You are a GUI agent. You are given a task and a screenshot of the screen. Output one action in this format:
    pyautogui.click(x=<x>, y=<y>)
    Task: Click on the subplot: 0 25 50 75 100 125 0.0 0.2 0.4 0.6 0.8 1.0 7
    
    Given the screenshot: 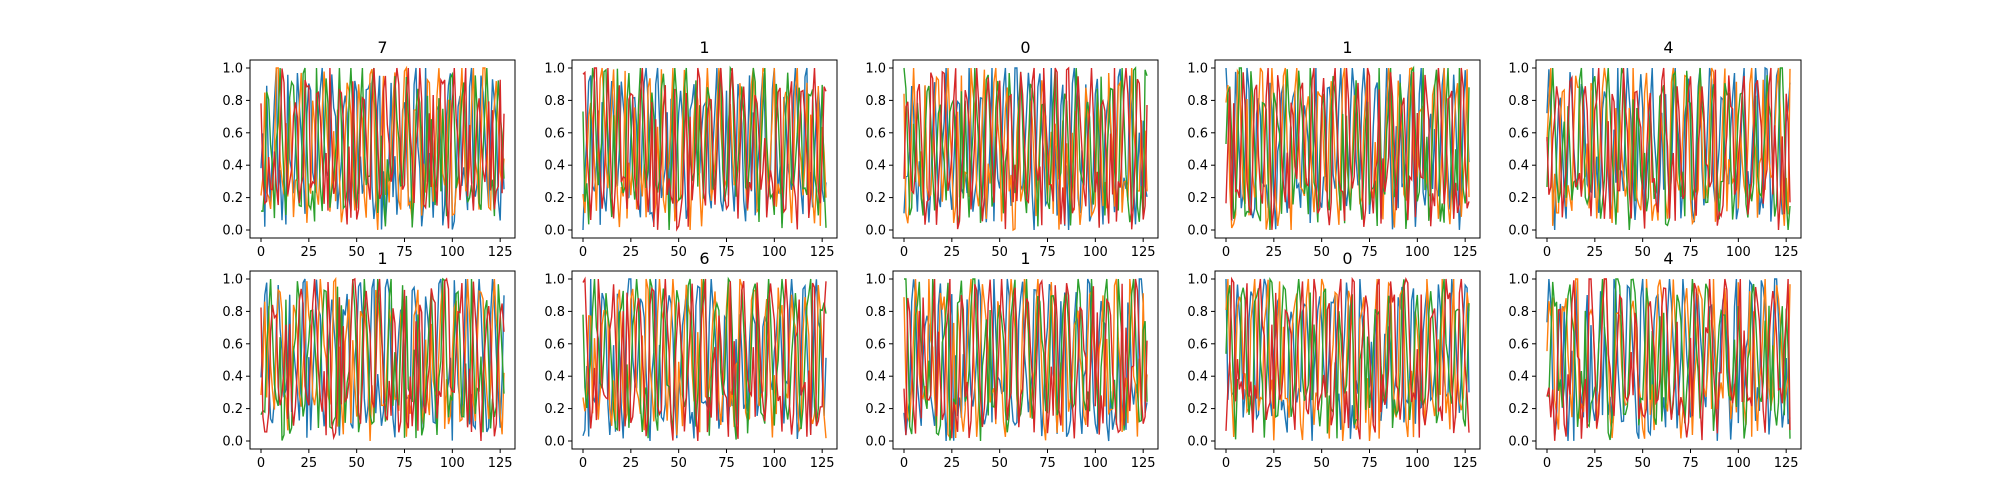 What is the action you would take?
    pyautogui.click(x=369, y=149)
    